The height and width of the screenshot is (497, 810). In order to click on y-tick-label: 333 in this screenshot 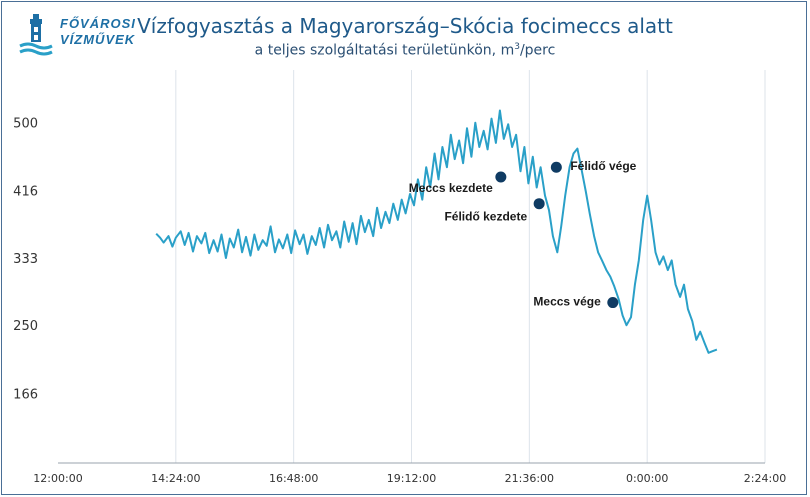, I will do `click(25, 259)`.